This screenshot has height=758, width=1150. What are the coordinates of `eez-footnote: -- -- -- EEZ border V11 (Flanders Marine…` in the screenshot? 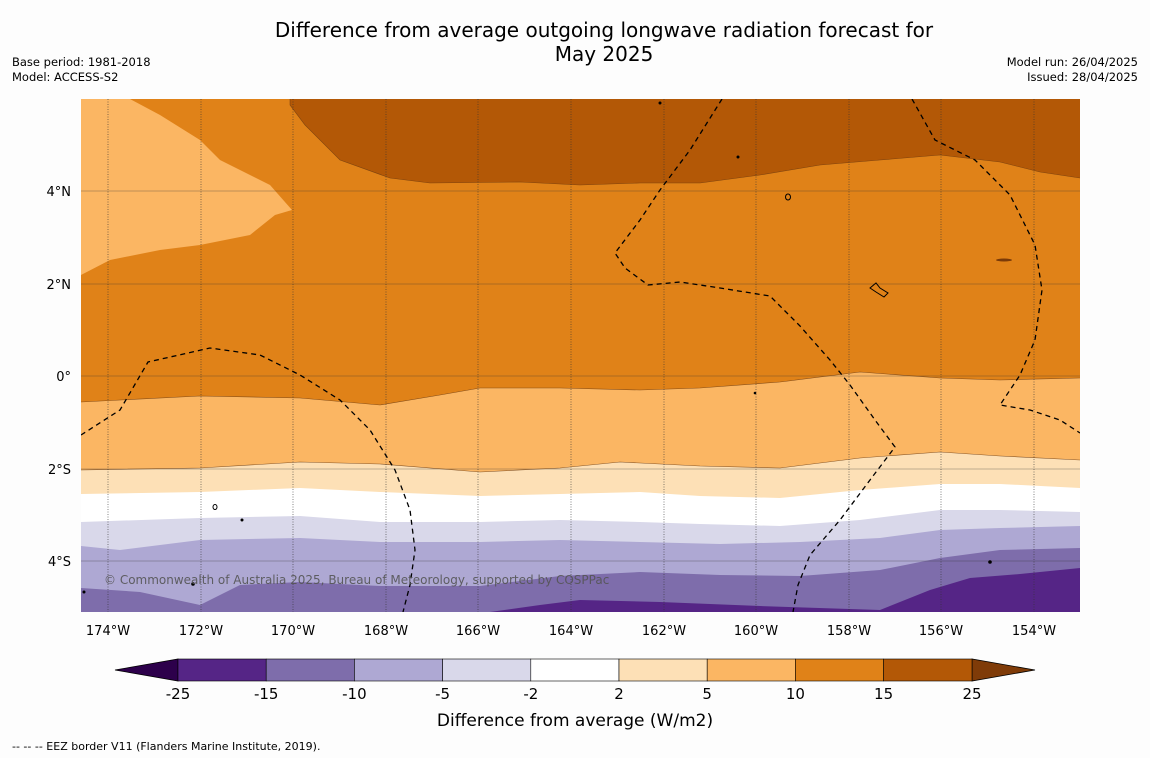 It's located at (166, 746).